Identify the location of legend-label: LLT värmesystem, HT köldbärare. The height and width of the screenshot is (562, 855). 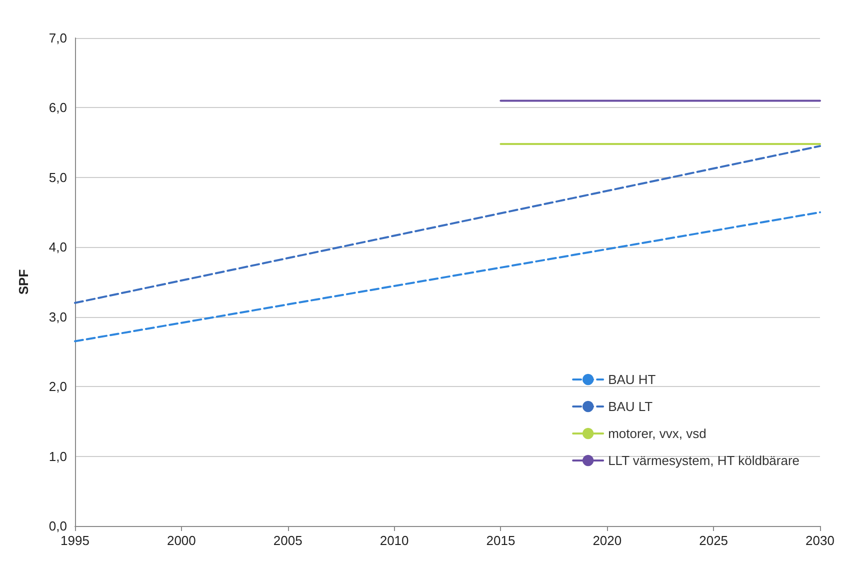
(704, 460).